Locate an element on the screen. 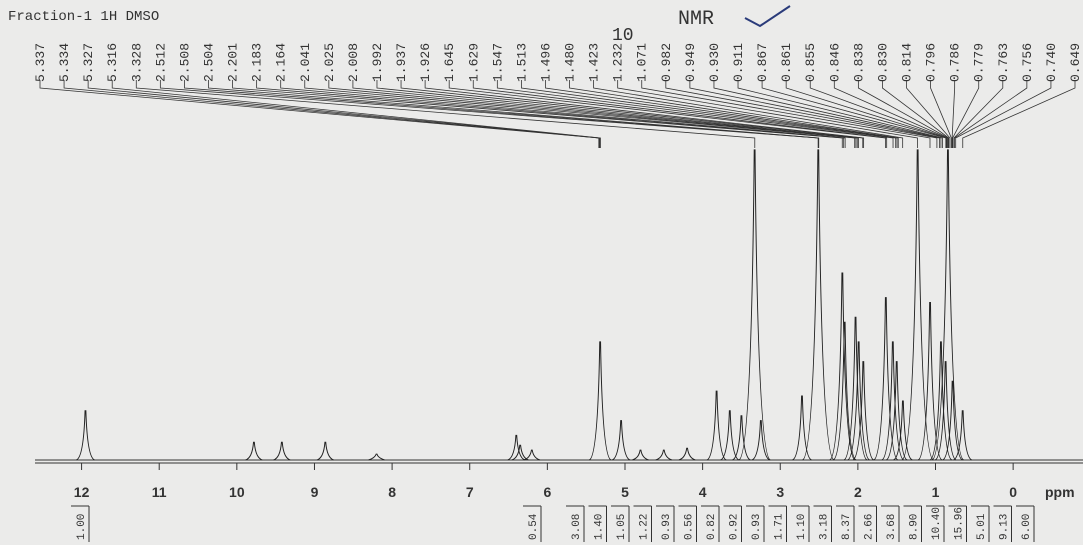 This screenshot has height=545, width=1083. x-tick-label: 8 is located at coordinates (392, 492).